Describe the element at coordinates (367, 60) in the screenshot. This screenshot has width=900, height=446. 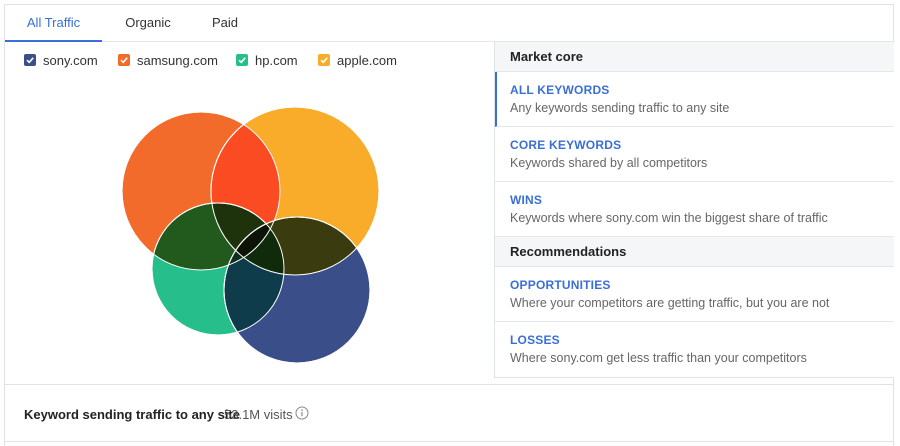
I see `legend-label: apple.com` at that location.